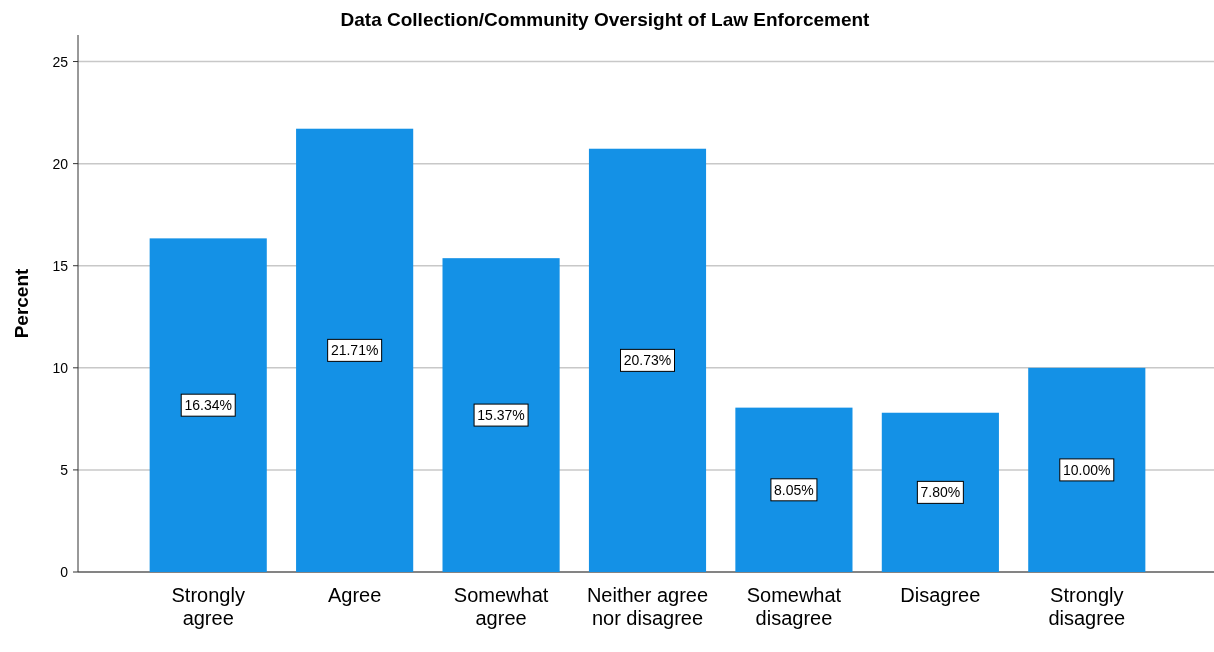 This screenshot has height=652, width=1214. Describe the element at coordinates (208, 606) in the screenshot. I see `x-tick-label: Strongly agree` at that location.